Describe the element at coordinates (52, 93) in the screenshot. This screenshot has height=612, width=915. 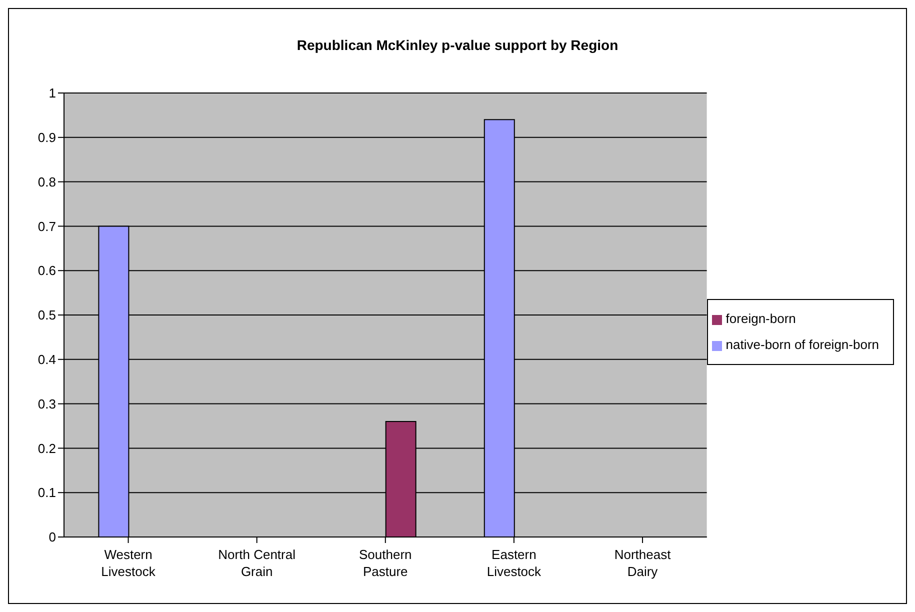
I see `y-tick-label: 1` at that location.